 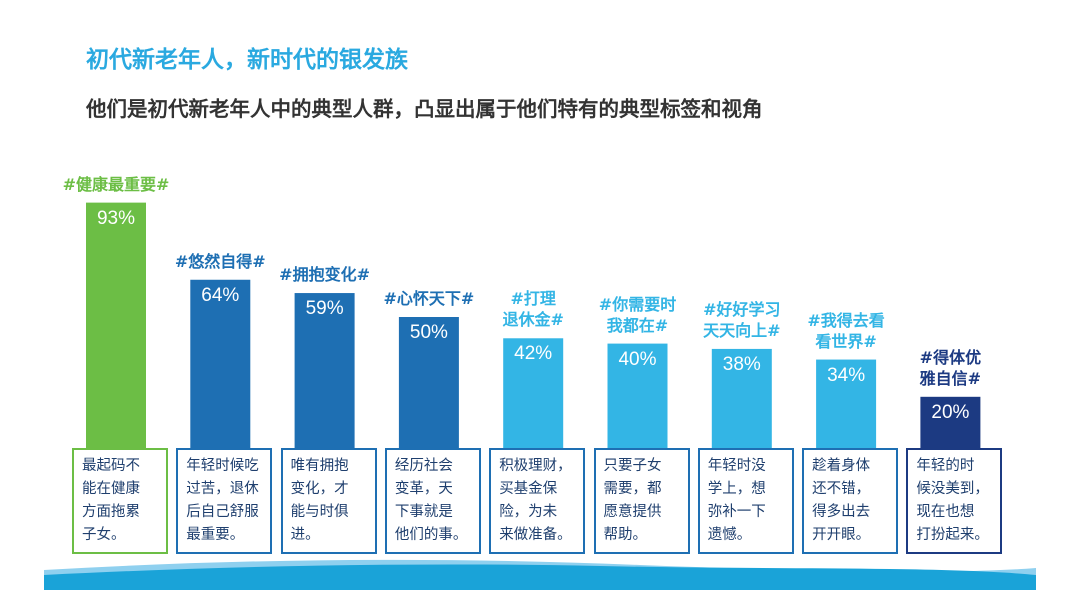 I want to click on description-box: 趁着身体 还不错， 得多出去 开开眼。, so click(x=850, y=501).